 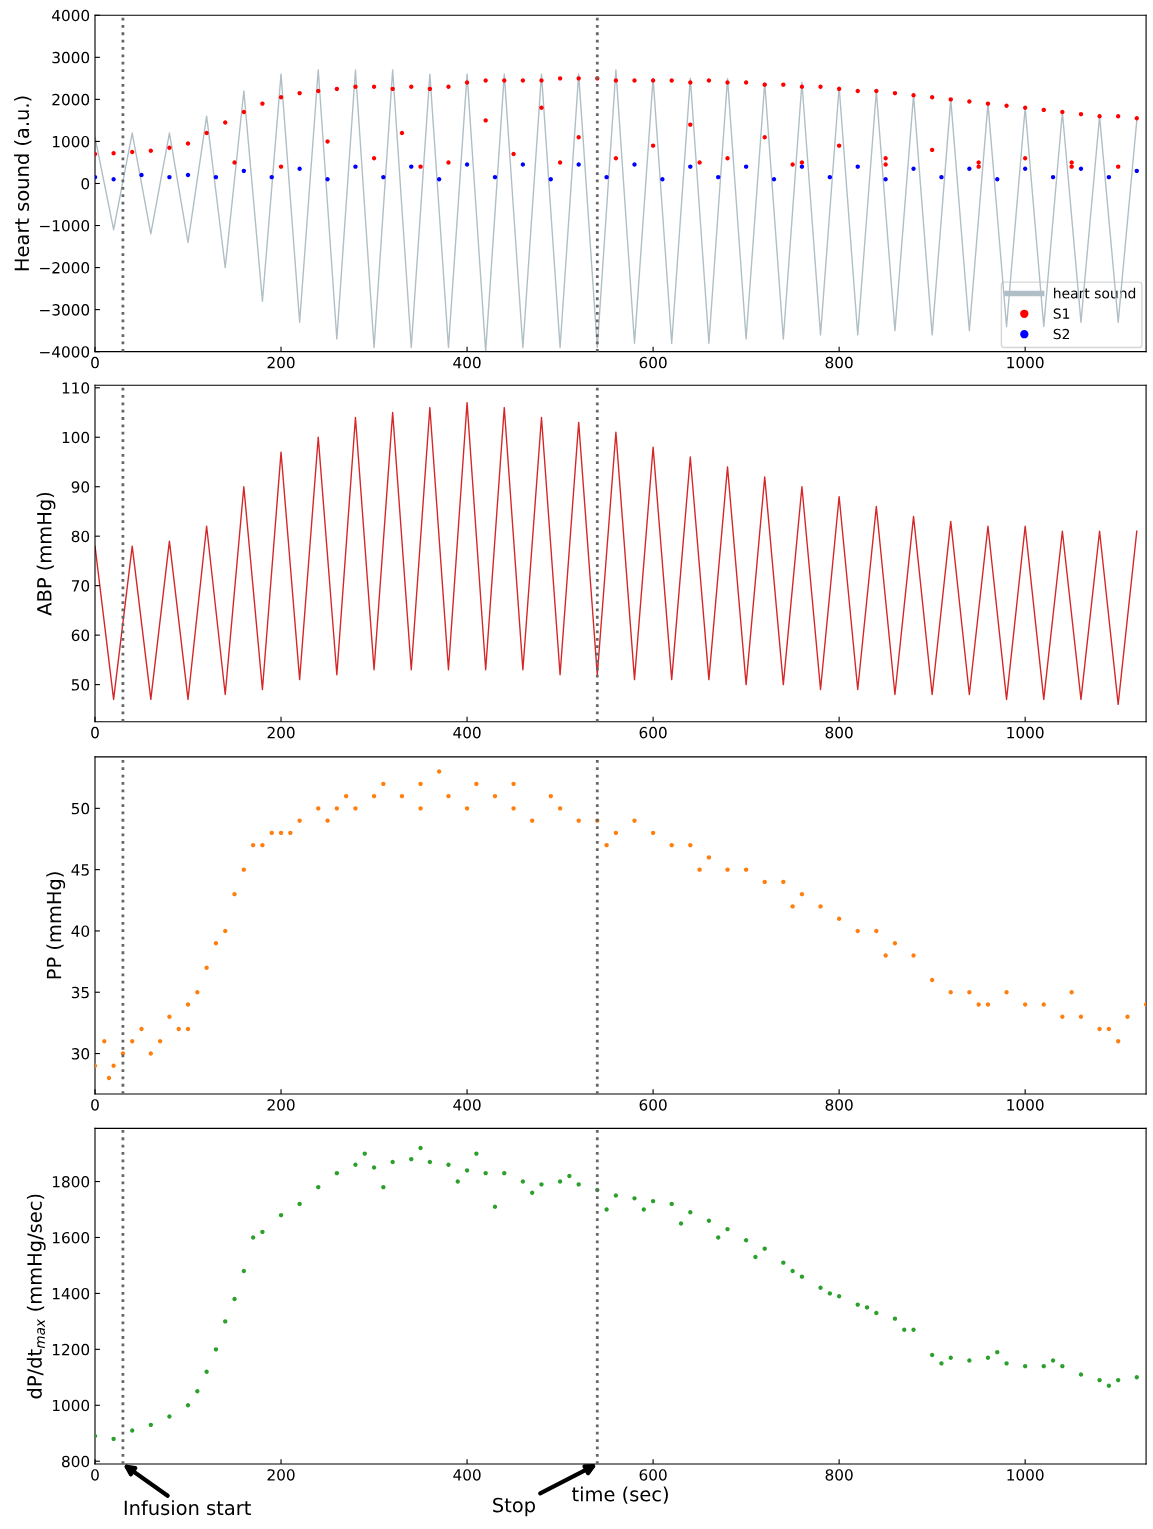 I want to click on y-tick-label: 800, so click(x=76, y=1461).